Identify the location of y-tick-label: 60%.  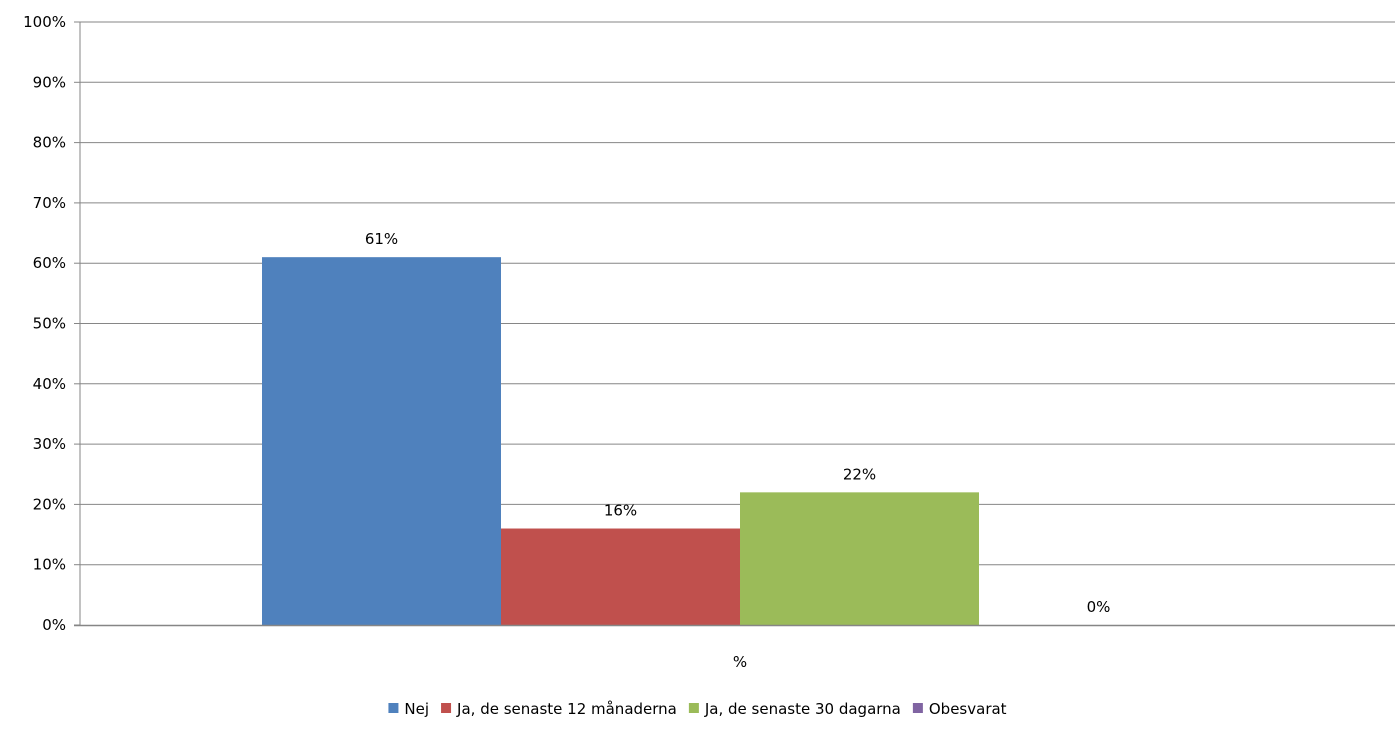
(49, 263).